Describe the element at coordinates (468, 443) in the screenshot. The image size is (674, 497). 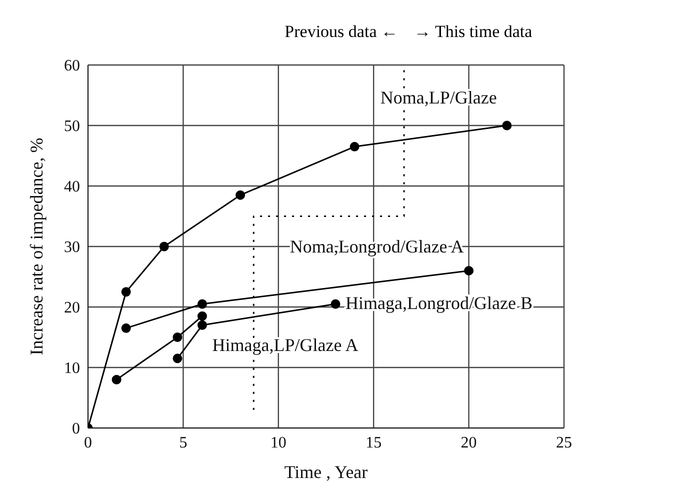
I see `x-tick-label: 20` at that location.